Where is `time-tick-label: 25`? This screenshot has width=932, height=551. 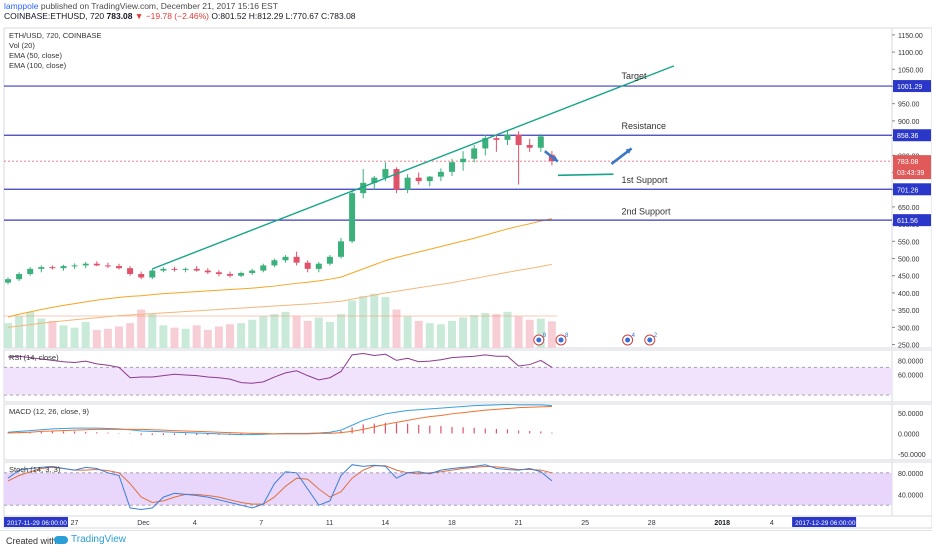 time-tick-label: 25 is located at coordinates (585, 523).